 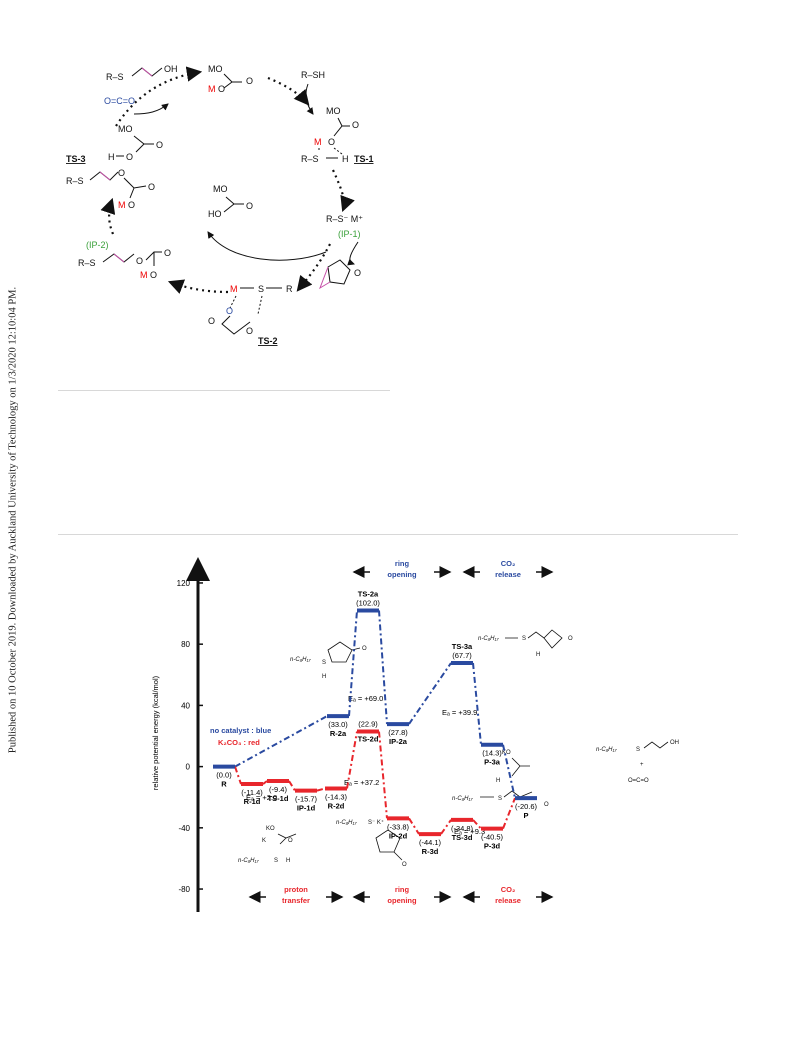 What do you see at coordinates (324, 677) in the screenshot?
I see `struct-ts2a-h: H` at bounding box center [324, 677].